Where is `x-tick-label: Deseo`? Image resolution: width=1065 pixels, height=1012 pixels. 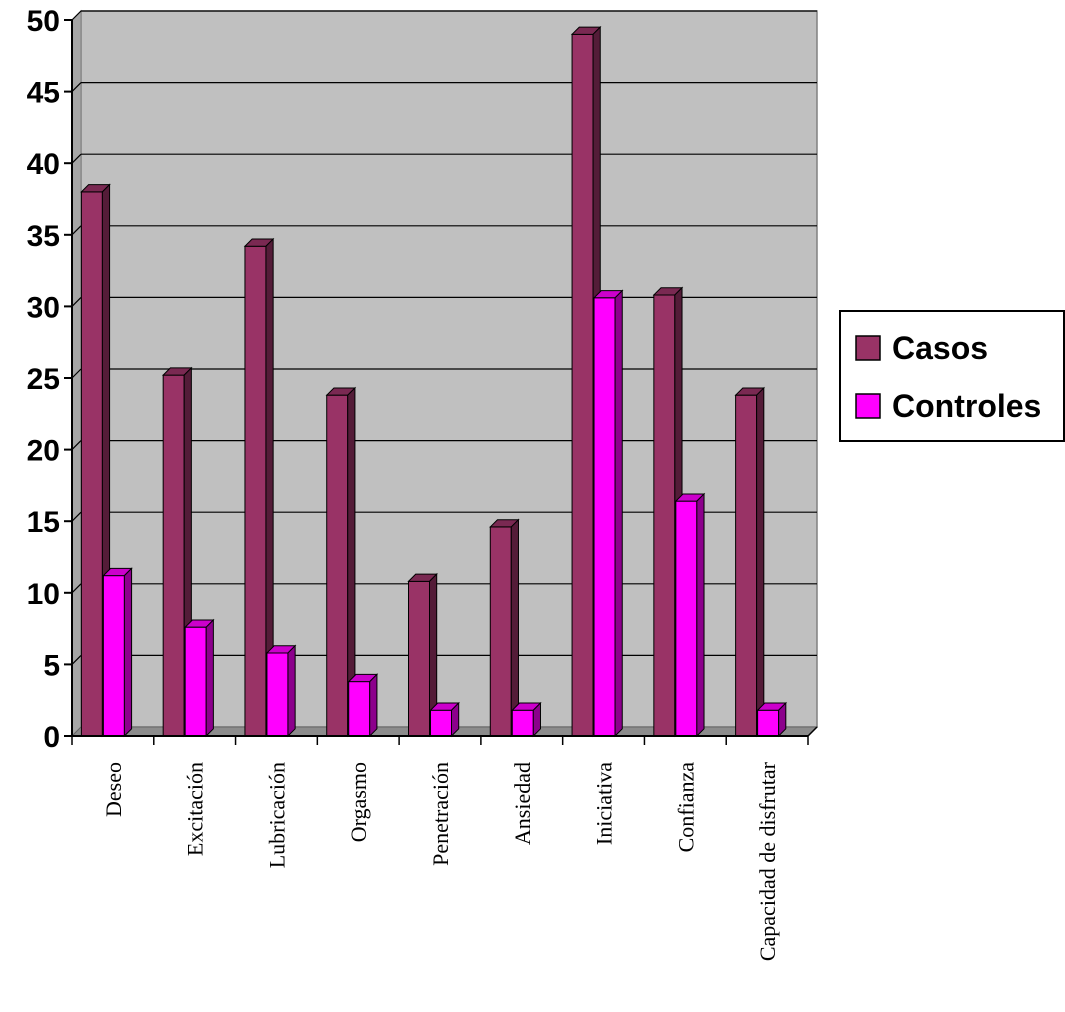
x-tick-label: Deseo is located at coordinates (113, 789).